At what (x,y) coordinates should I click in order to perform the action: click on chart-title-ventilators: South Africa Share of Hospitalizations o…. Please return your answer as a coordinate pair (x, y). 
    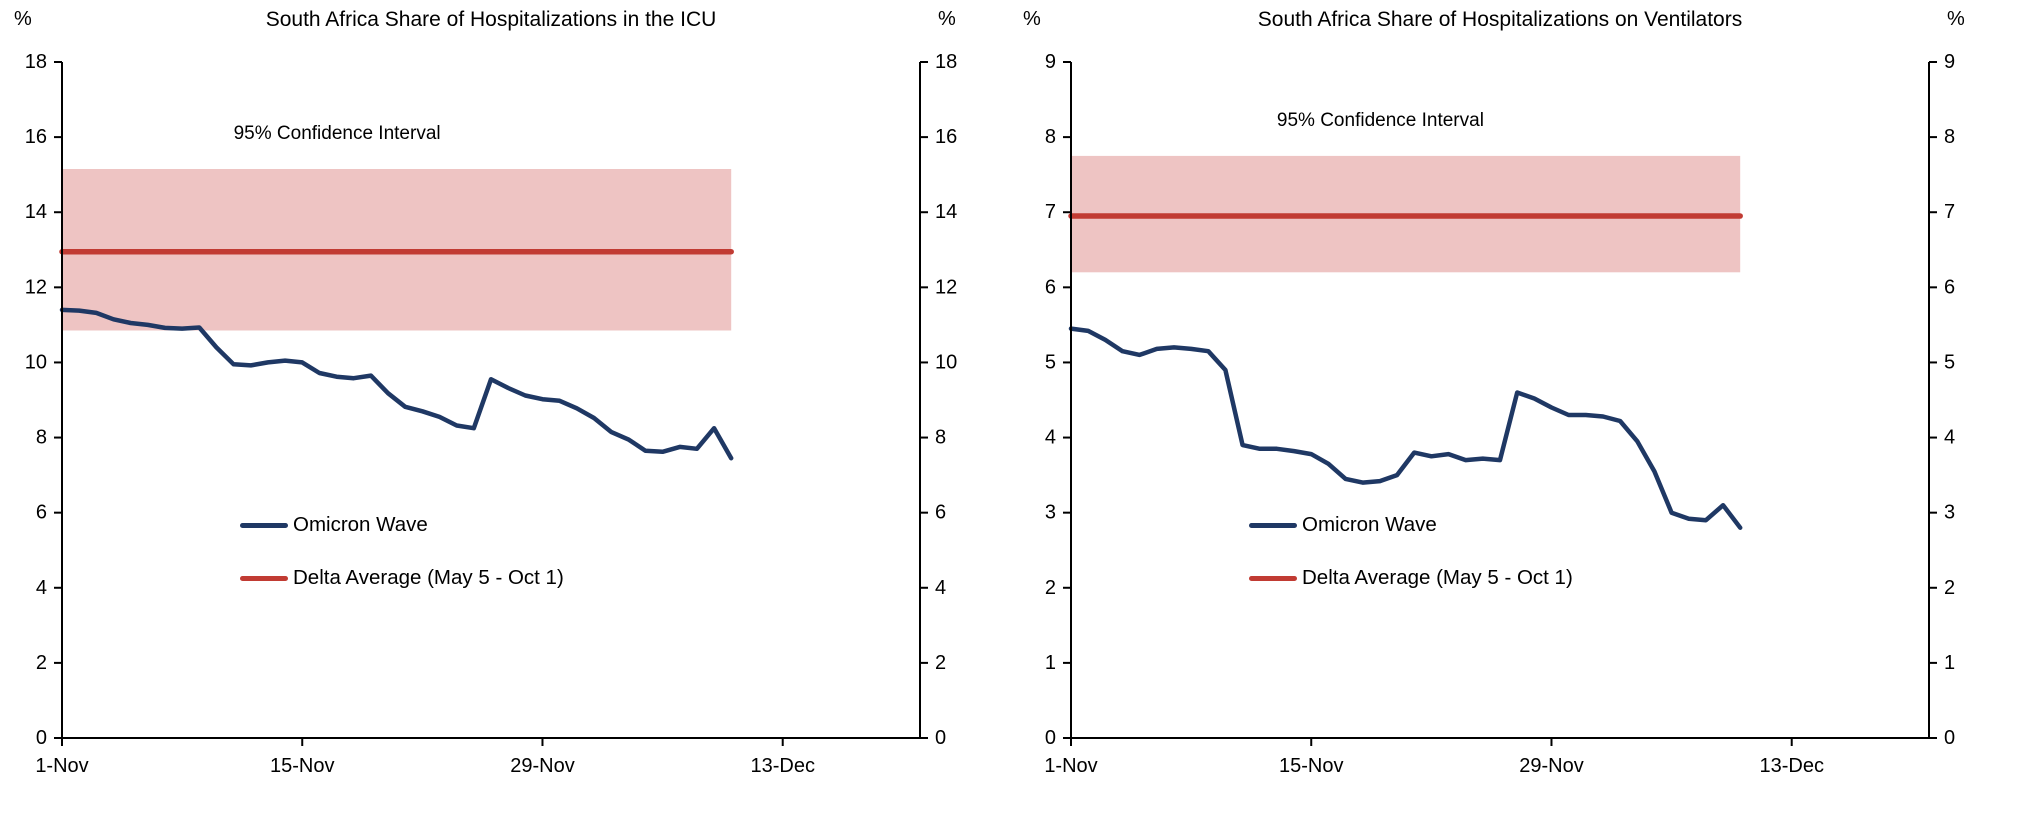
    Looking at the image, I should click on (1500, 19).